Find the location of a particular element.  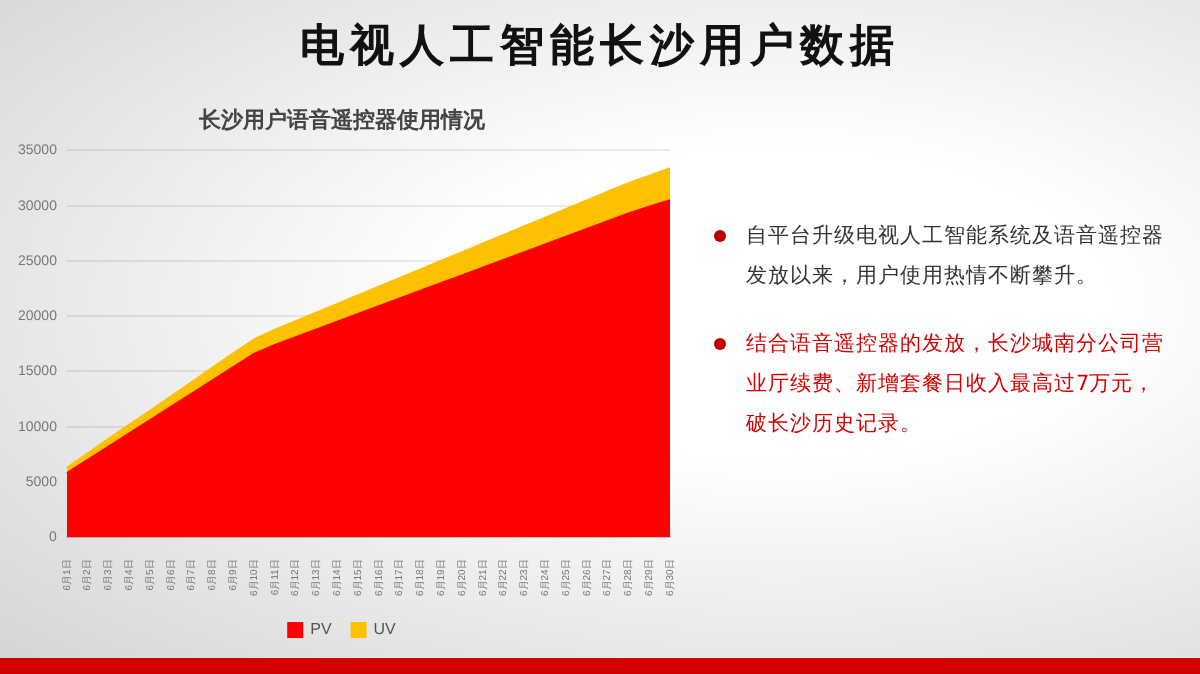

legend-label: PV is located at coordinates (321, 629).